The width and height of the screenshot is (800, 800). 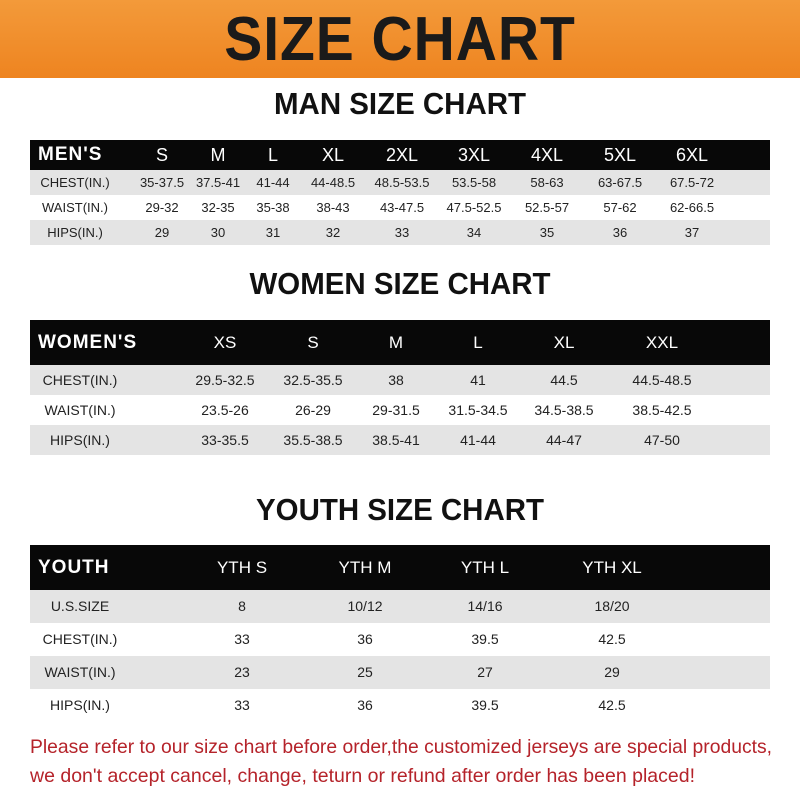 I want to click on table-cell: 38, so click(x=396, y=380).